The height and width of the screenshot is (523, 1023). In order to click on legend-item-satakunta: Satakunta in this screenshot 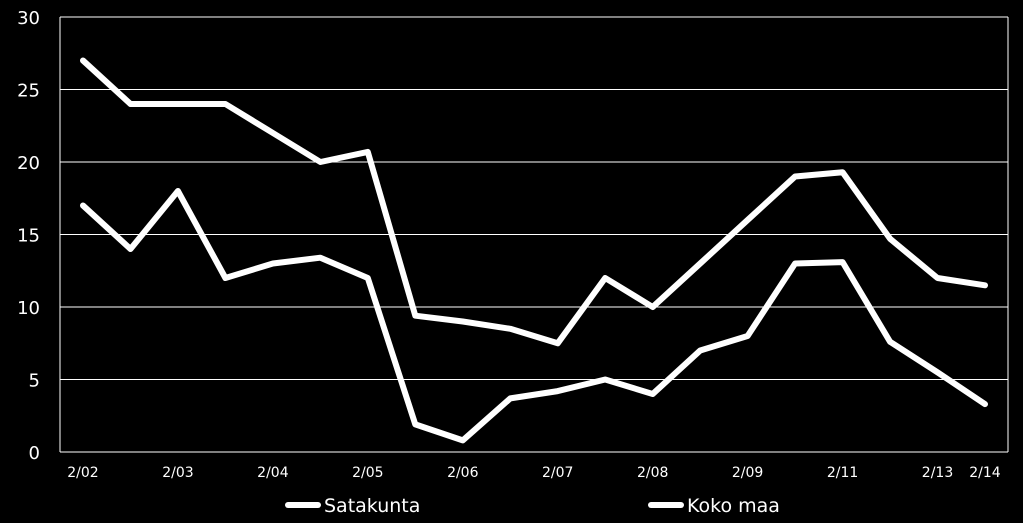, I will do `click(352, 506)`.